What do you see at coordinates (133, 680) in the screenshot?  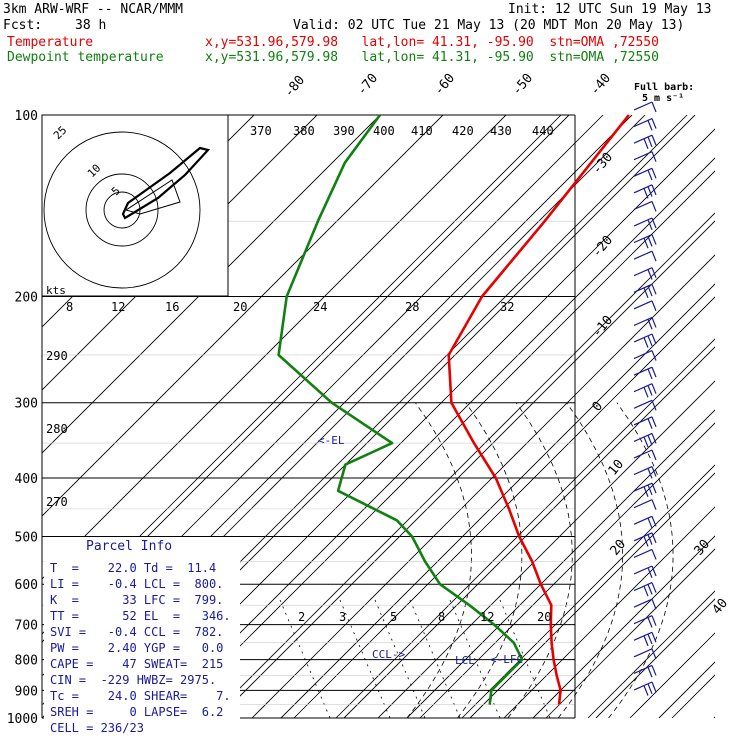 I see `parcel-row: CIN = -229 HWBZ= 2975.` at bounding box center [133, 680].